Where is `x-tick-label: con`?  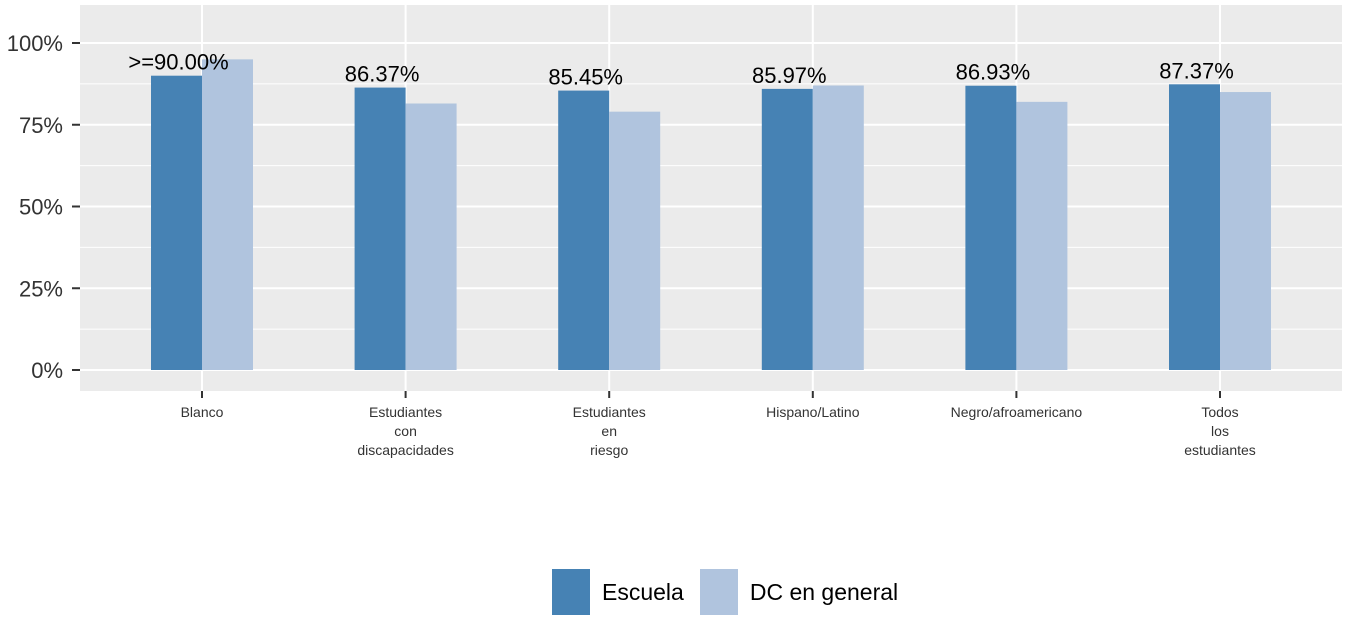 x-tick-label: con is located at coordinates (405, 431).